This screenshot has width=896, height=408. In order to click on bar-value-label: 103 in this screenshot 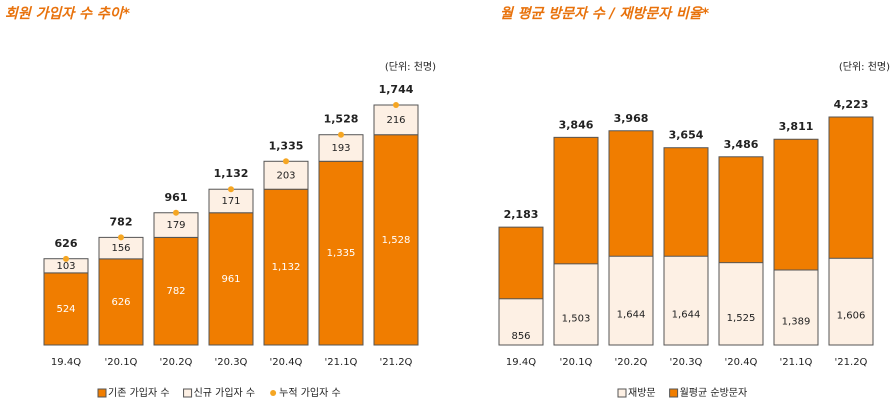, I will do `click(65, 266)`.